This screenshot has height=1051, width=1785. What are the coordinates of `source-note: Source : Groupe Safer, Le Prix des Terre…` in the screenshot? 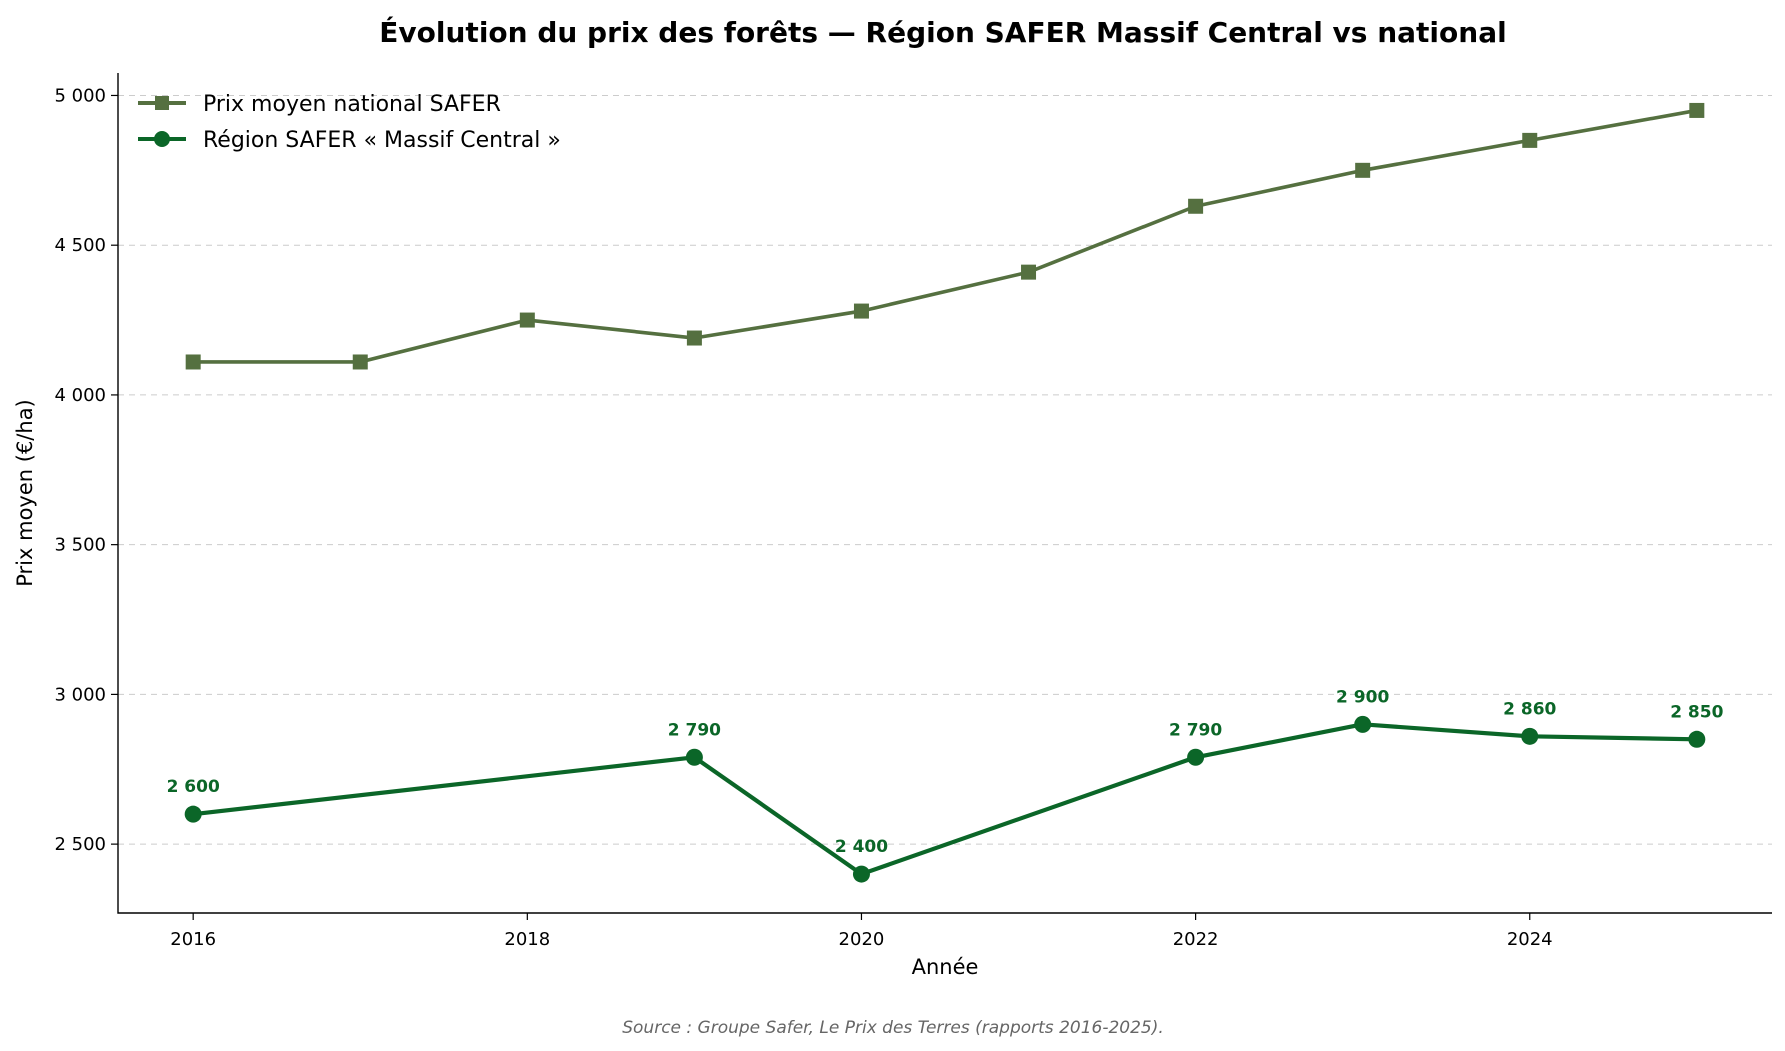 It's located at (893, 1028).